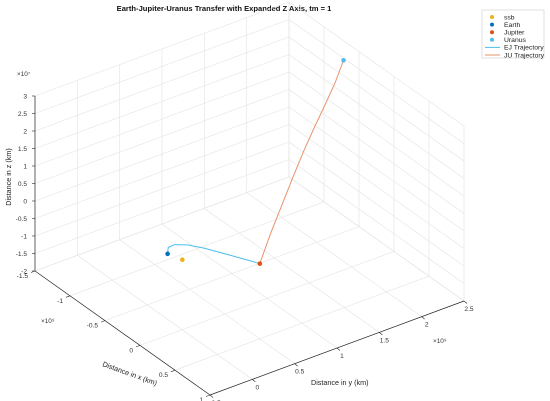 The height and width of the screenshot is (401, 550). I want to click on y-axis-label: Distance in y (km), so click(340, 382).